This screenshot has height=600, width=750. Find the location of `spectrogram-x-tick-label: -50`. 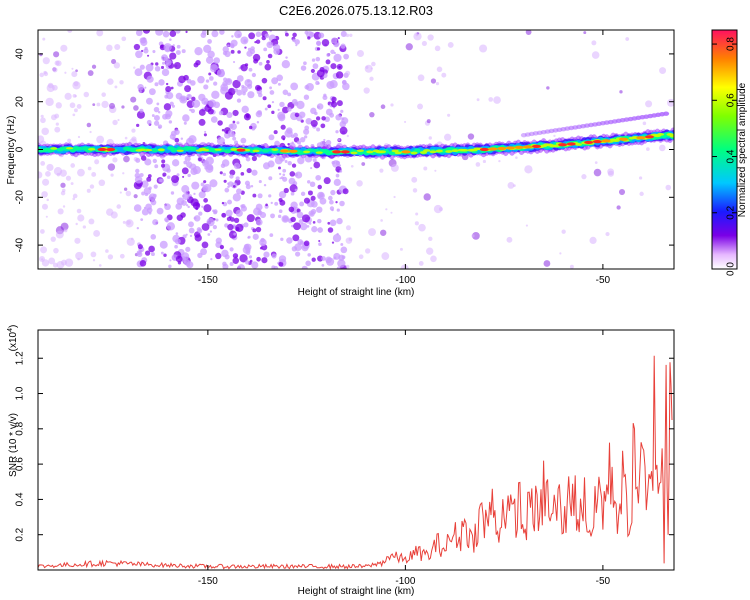

spectrogram-x-tick-label: -50 is located at coordinates (603, 280).